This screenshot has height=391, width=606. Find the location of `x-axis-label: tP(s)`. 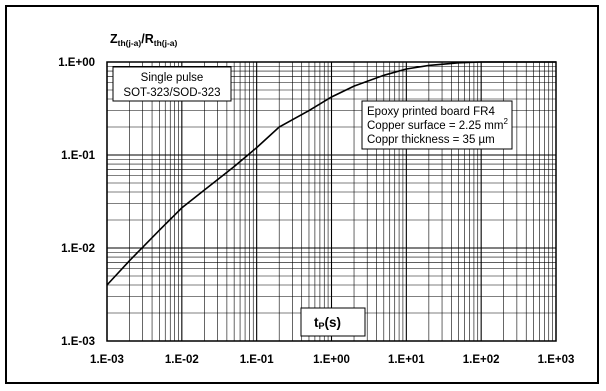

x-axis-label: tP(s) is located at coordinates (333, 322).